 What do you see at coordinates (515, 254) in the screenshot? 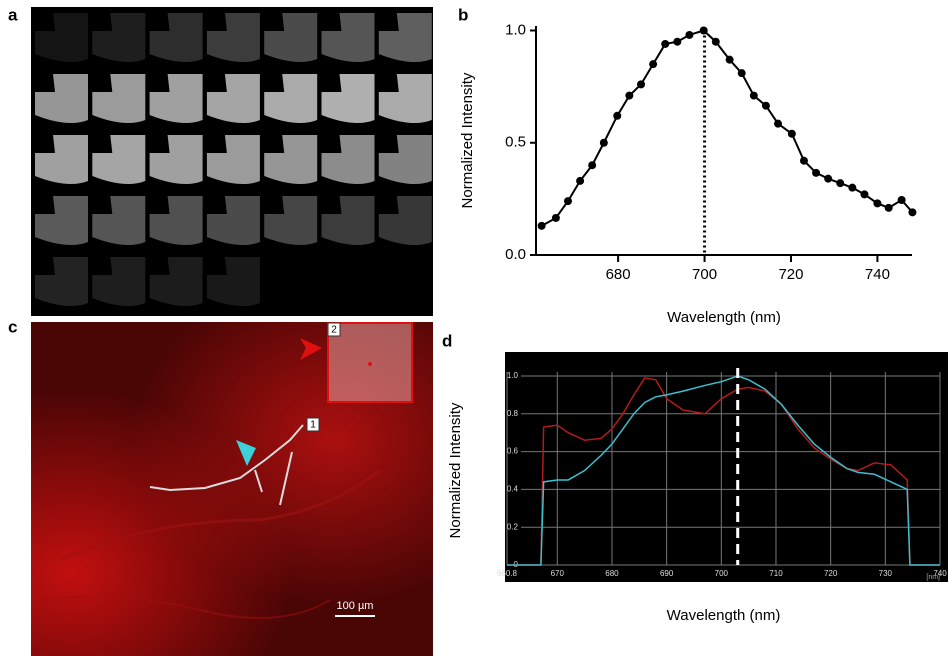
I see `y-tick-label: 0.0` at bounding box center [515, 254].